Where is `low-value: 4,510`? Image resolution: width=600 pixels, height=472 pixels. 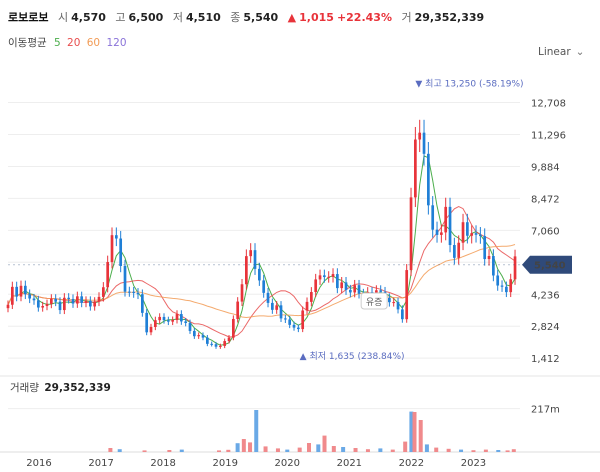
low-value: 4,510 is located at coordinates (203, 17).